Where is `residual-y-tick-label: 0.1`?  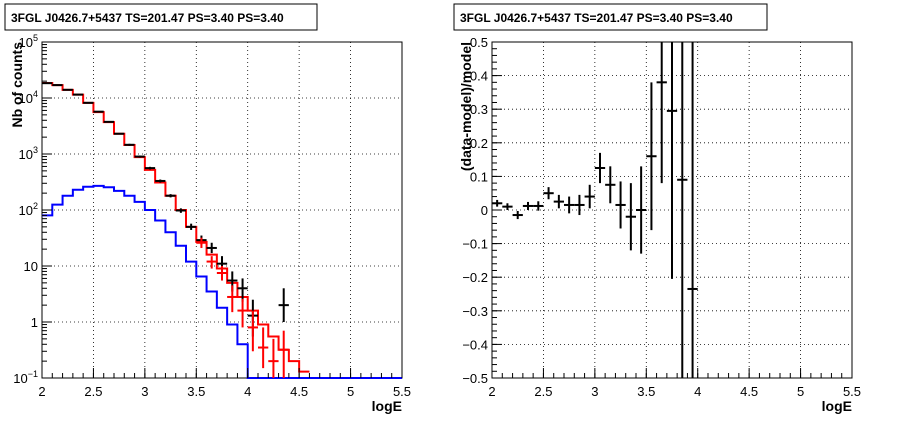
residual-y-tick-label: 0.1 is located at coordinates (479, 176).